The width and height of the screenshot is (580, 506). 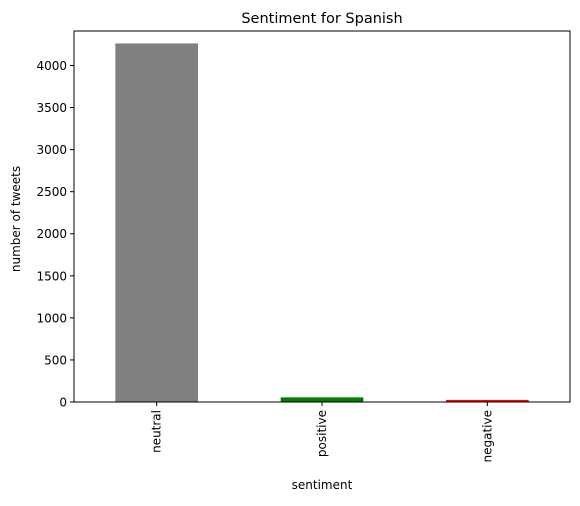 What do you see at coordinates (55, 360) in the screenshot?
I see `y-tick-label-500: 500` at bounding box center [55, 360].